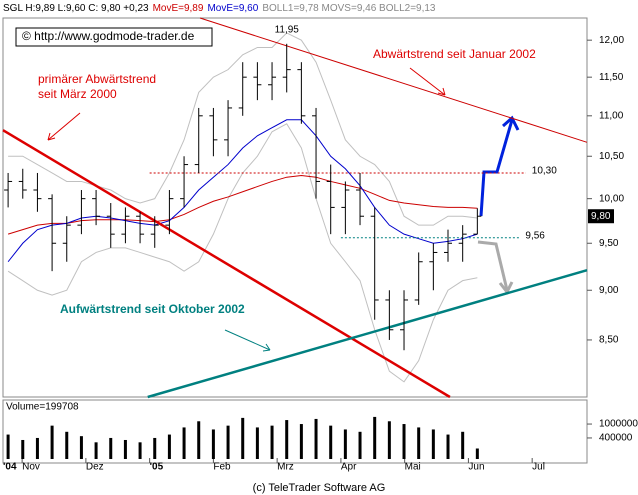 Image resolution: width=638 pixels, height=495 pixels. I want to click on x-tick-label: '05, so click(157, 467).